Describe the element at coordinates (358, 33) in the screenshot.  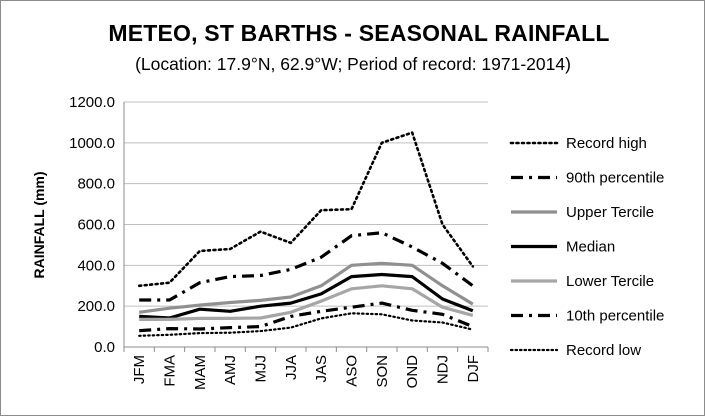
I see `chart-title: METEO, ST BARTHS - SEASONAL RAINFALL` at that location.